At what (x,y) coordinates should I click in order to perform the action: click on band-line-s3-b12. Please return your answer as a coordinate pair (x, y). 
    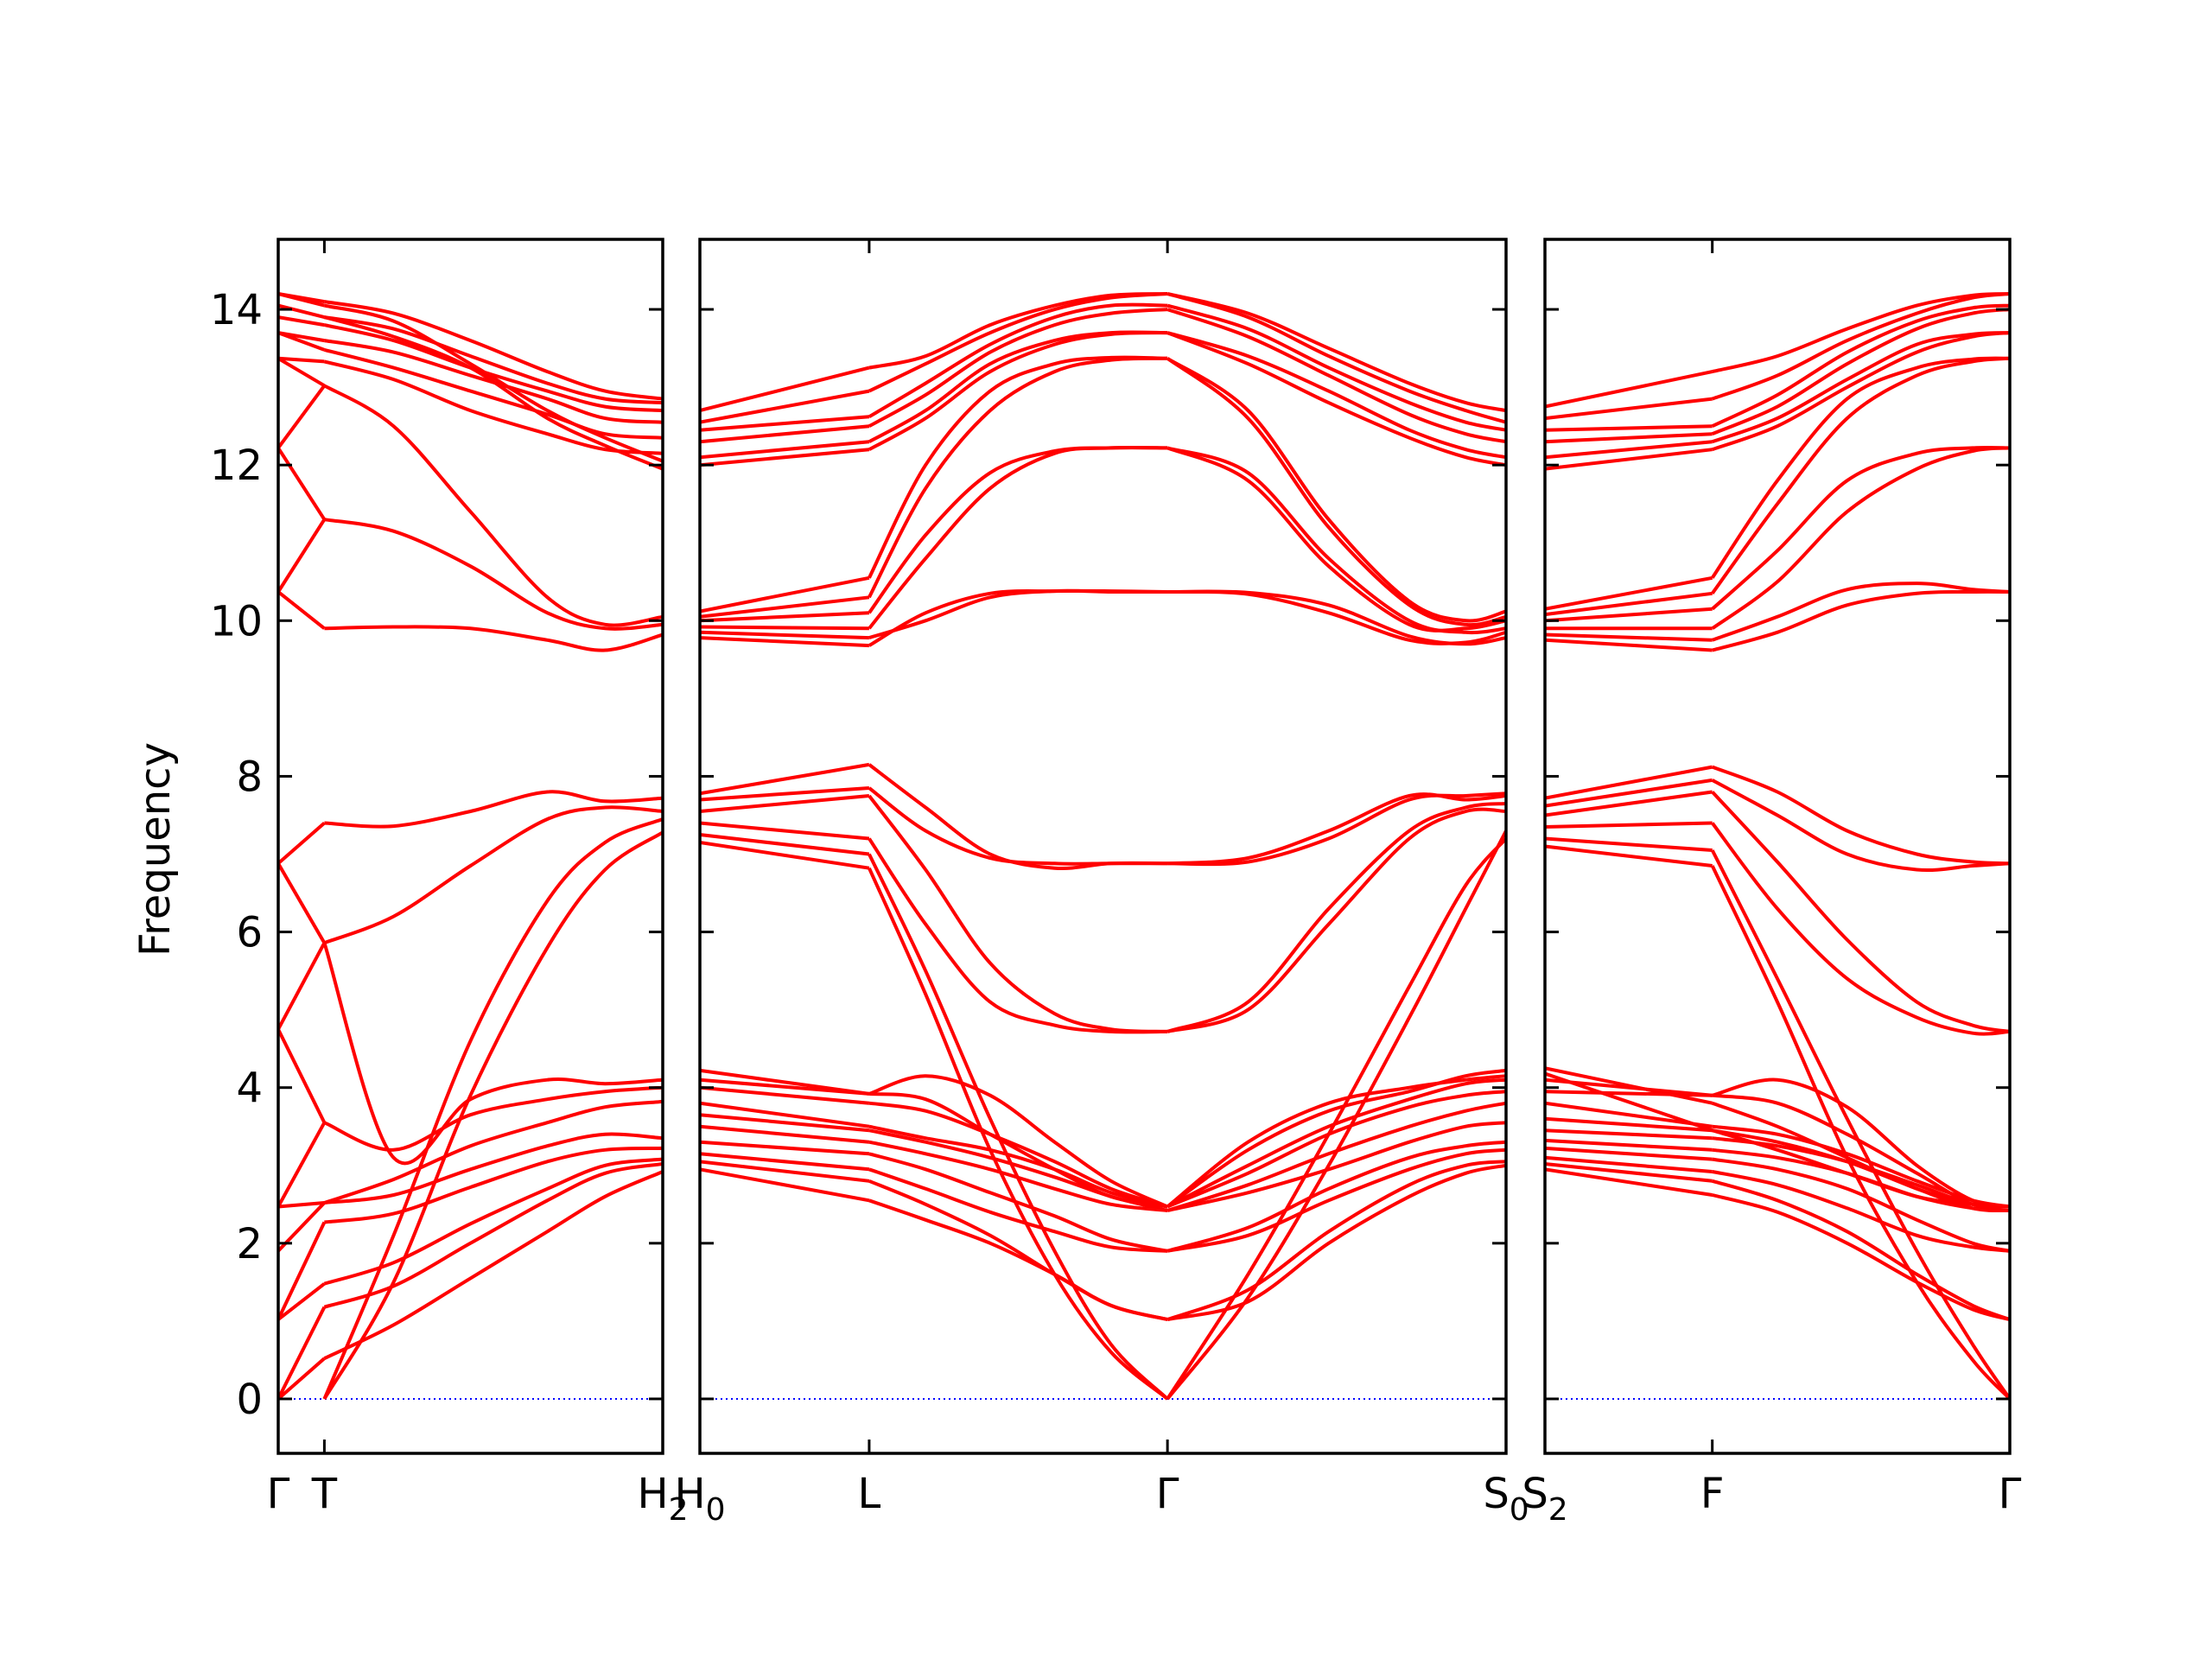
    Looking at the image, I should click on (1336, 1138).